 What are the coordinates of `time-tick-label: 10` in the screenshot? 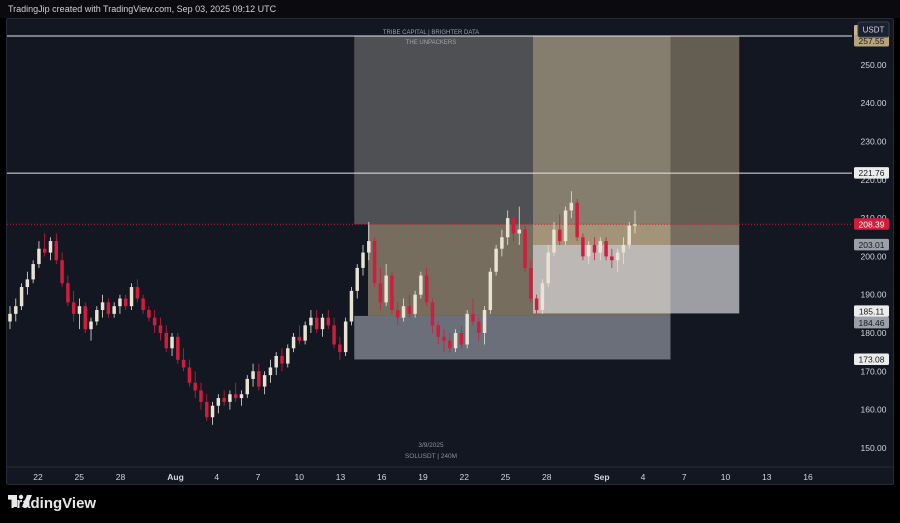 It's located at (726, 477).